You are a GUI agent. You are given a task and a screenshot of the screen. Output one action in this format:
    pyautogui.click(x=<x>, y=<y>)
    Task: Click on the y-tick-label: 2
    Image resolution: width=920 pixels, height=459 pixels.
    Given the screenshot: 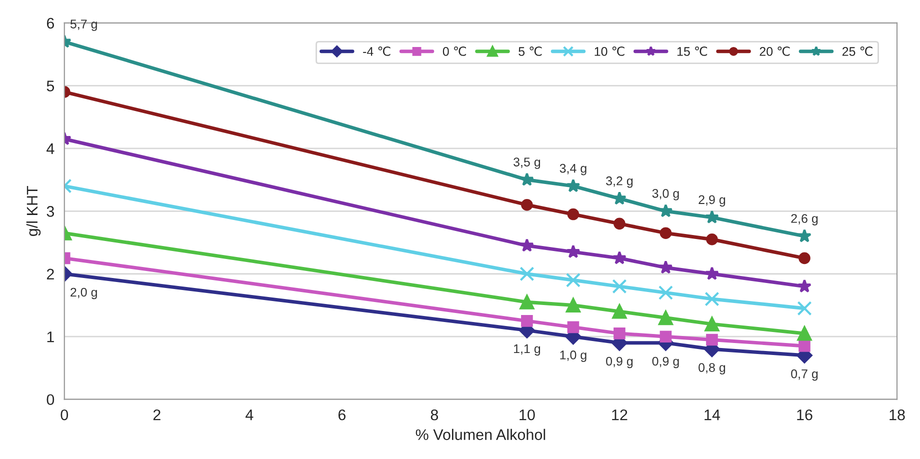 What is the action you would take?
    pyautogui.click(x=50, y=274)
    